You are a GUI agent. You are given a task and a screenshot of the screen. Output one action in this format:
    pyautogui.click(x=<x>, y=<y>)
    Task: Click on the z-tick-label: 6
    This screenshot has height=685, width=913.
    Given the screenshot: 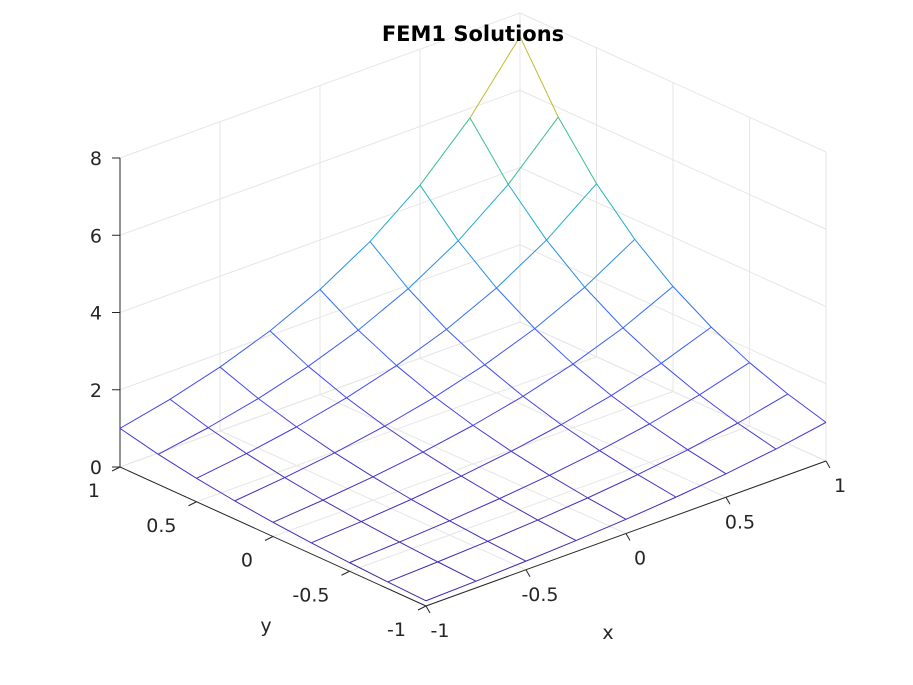 What is the action you would take?
    pyautogui.click(x=96, y=236)
    